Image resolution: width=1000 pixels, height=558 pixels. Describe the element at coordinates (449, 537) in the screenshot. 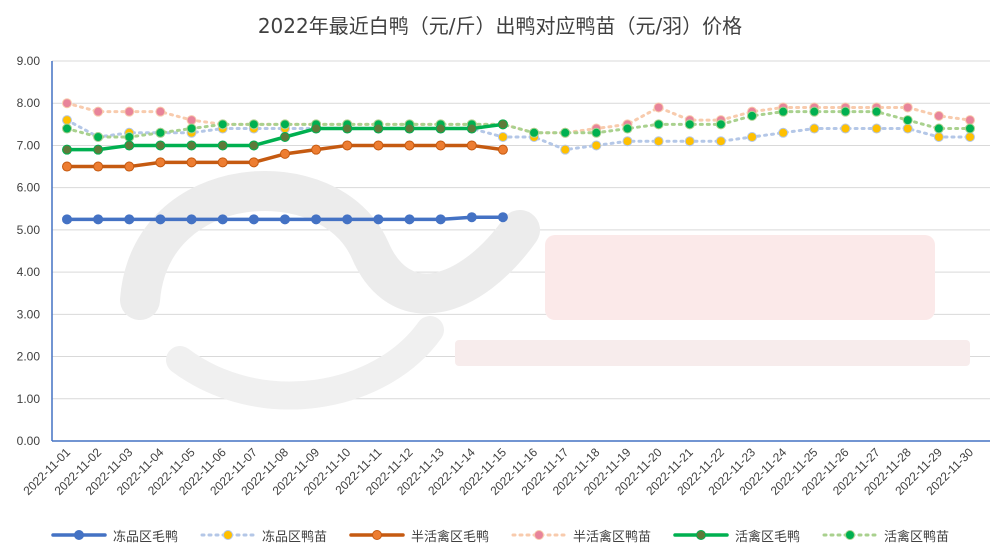

I see `legend-label: 半活禽区毛鸭` at that location.